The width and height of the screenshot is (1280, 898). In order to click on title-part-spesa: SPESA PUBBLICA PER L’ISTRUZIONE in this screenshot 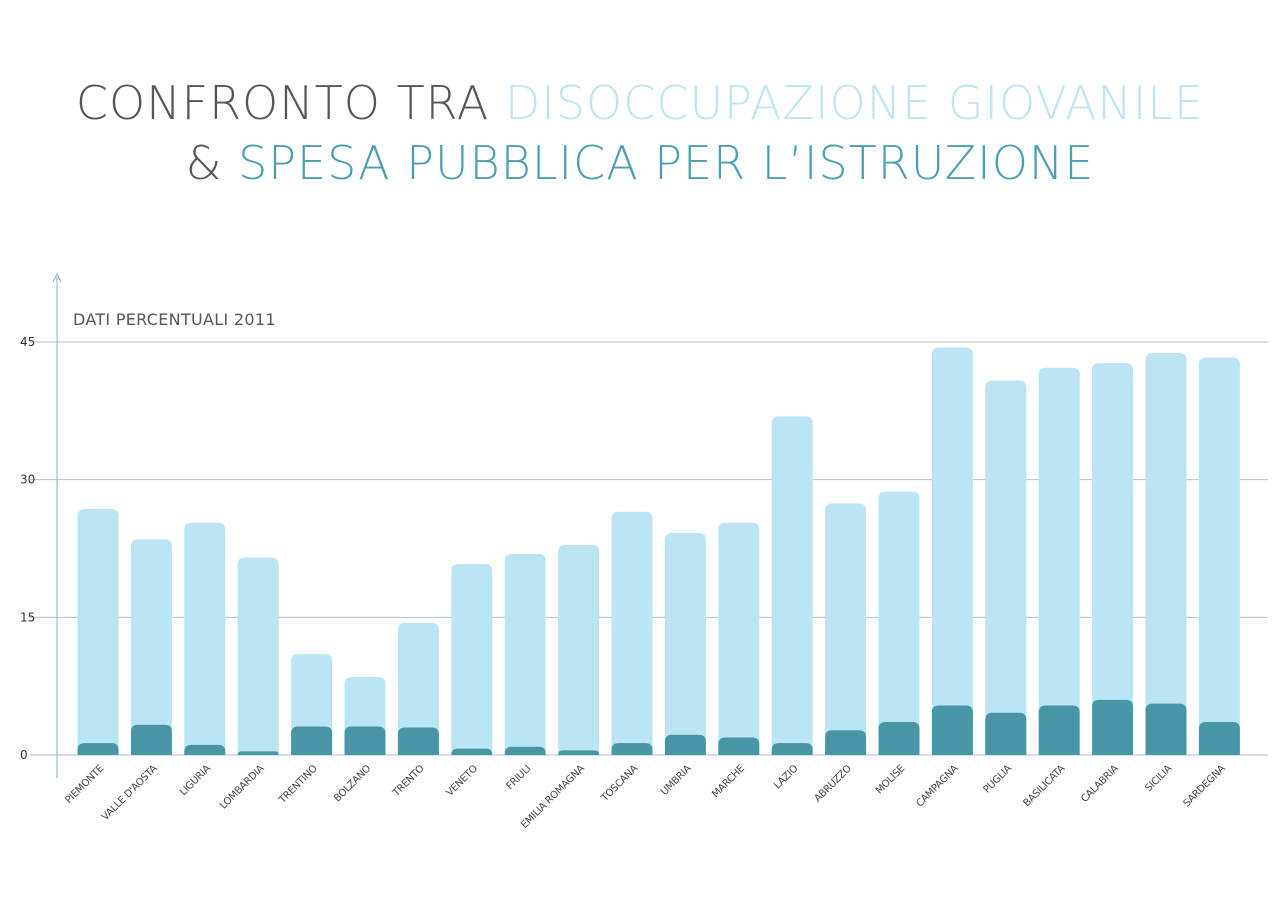, I will do `click(666, 163)`.